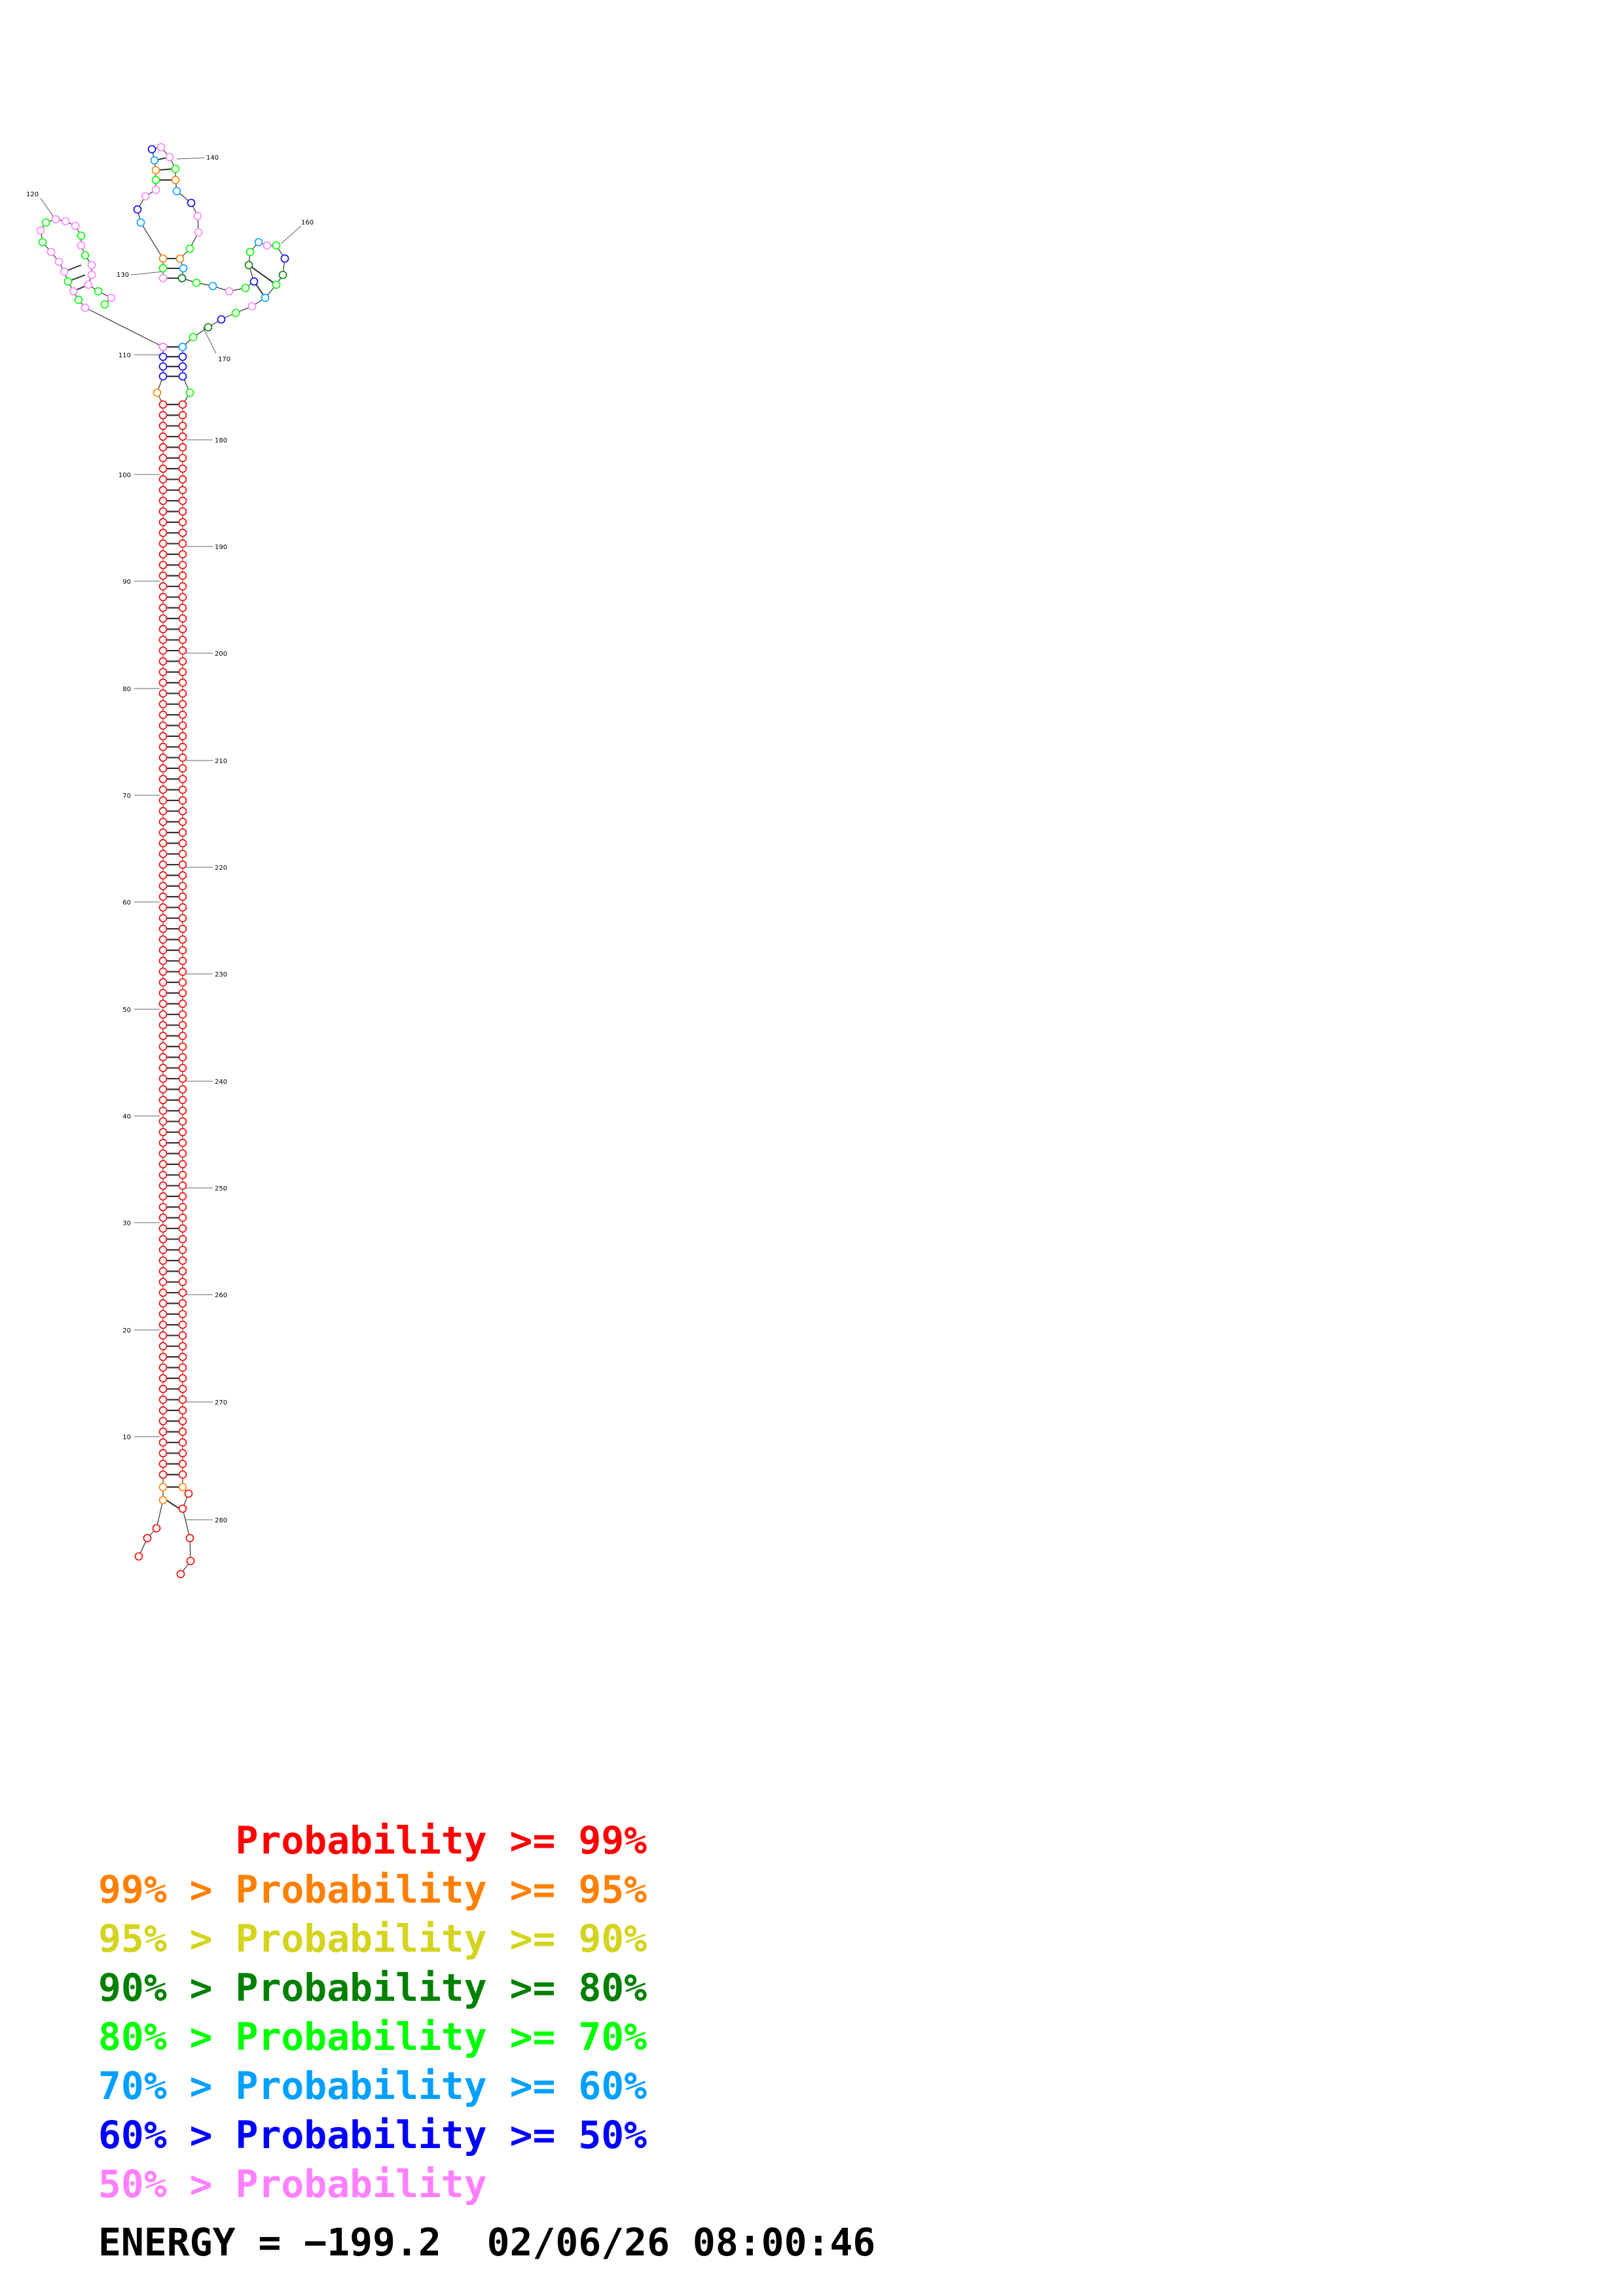  I want to click on position-label: 90, so click(126, 582).